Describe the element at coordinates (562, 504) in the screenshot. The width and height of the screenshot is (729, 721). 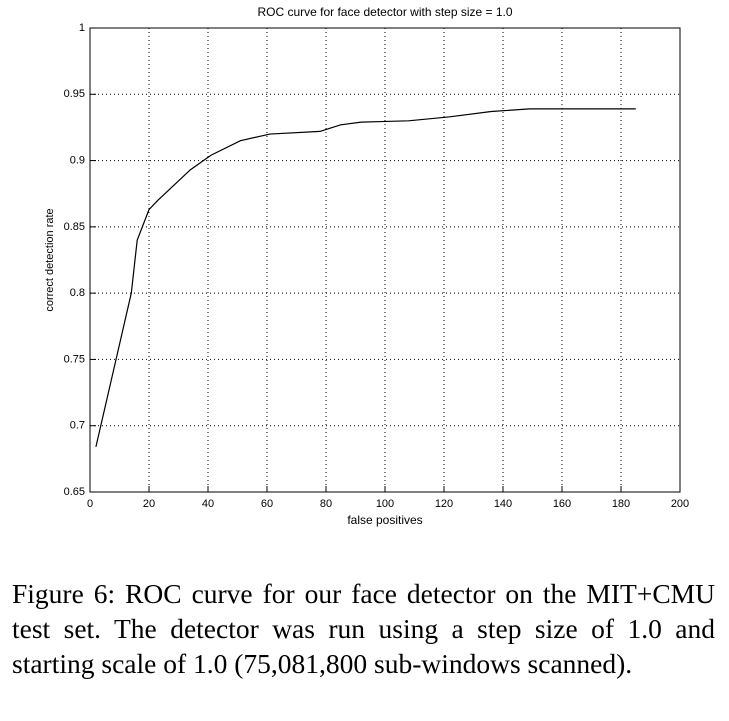
I see `x-tick-label: 160` at that location.